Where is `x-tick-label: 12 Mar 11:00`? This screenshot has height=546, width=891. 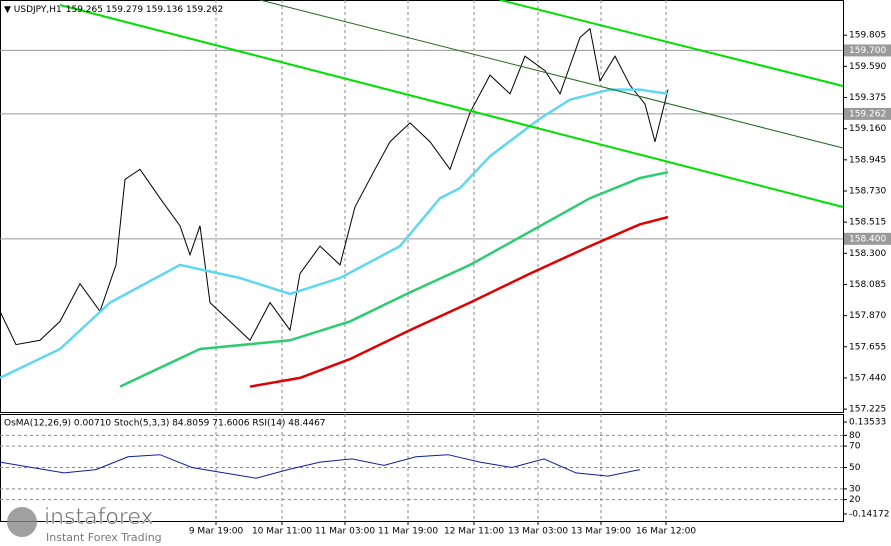 x-tick-label: 12 Mar 11:00 is located at coordinates (474, 532).